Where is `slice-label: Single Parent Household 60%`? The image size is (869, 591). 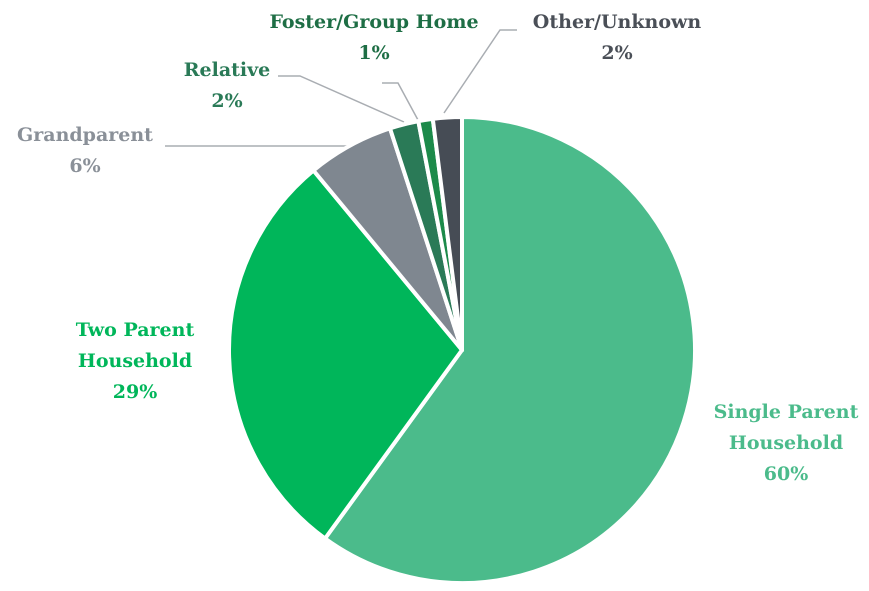 slice-label: Single Parent Household 60% is located at coordinates (780, 443).